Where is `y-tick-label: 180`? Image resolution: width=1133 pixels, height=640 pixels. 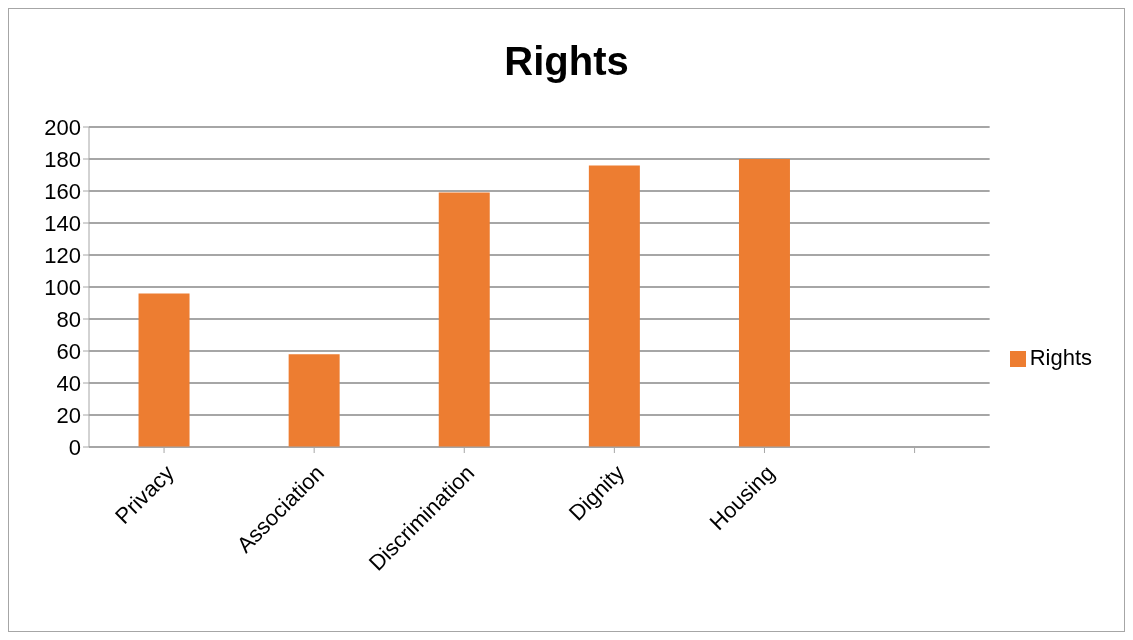 y-tick-label: 180 is located at coordinates (62, 159).